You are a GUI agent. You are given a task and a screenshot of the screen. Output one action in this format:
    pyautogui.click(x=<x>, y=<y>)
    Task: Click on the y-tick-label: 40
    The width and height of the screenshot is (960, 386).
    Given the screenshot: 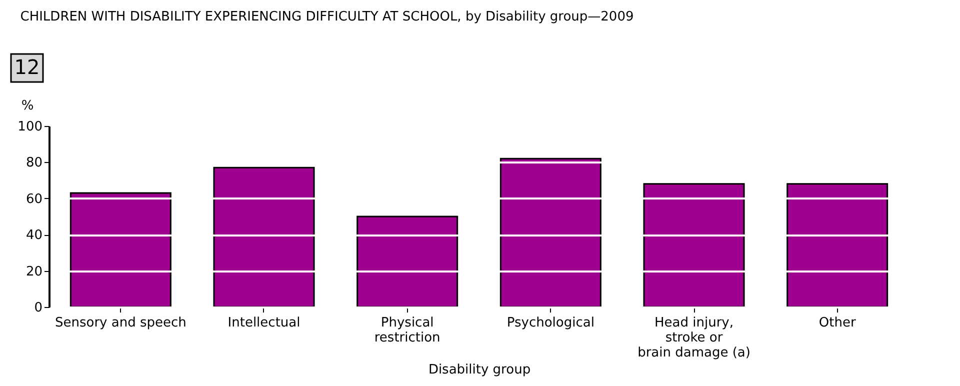 What is the action you would take?
    pyautogui.click(x=34, y=236)
    